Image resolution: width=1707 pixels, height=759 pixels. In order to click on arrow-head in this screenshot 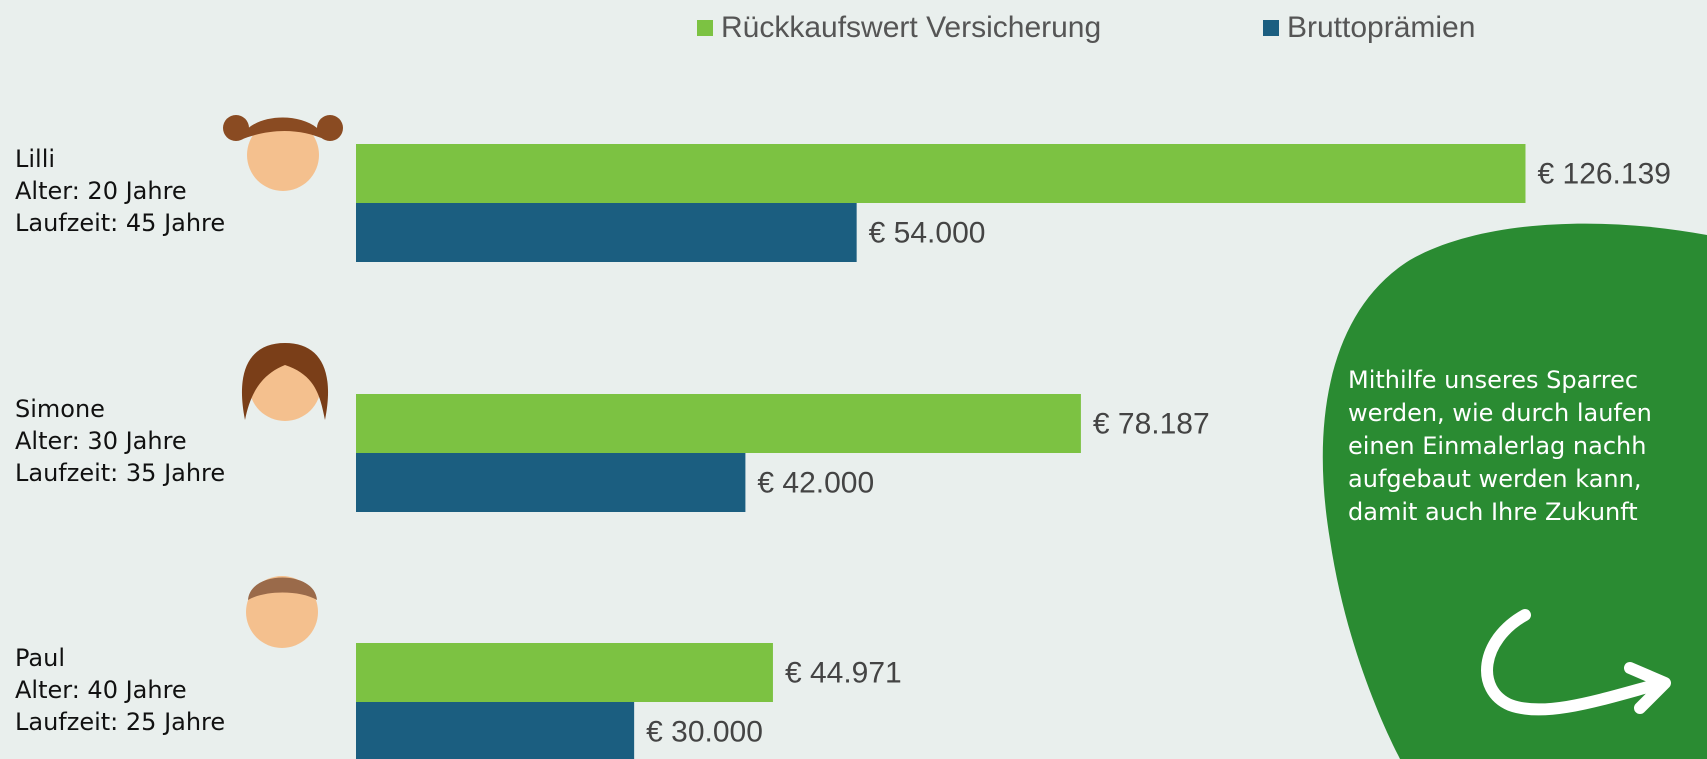, I will do `click(1647, 688)`.